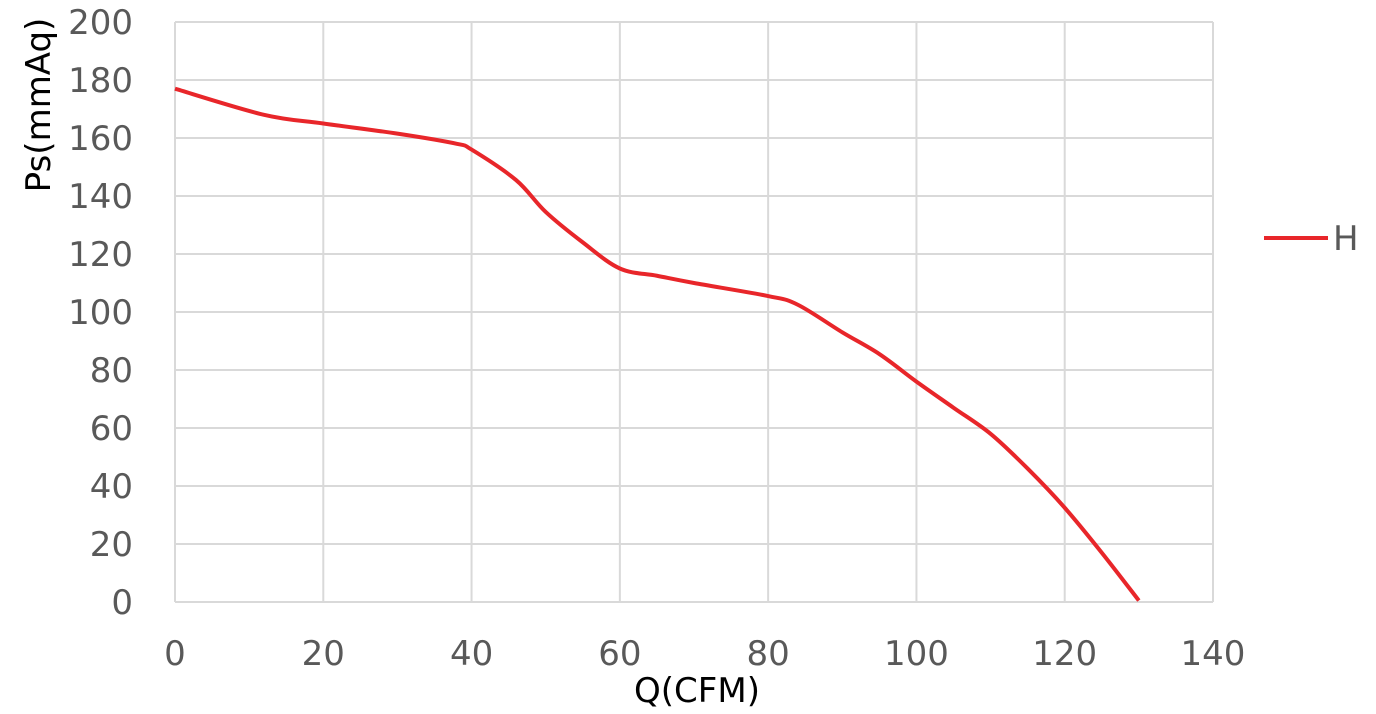 The image size is (1376, 714). Describe the element at coordinates (697, 691) in the screenshot. I see `x-axis-title: Q(CFM)` at that location.